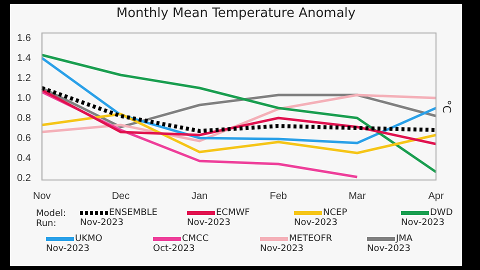  I want to click on x-tick-label: Jan, so click(199, 196).